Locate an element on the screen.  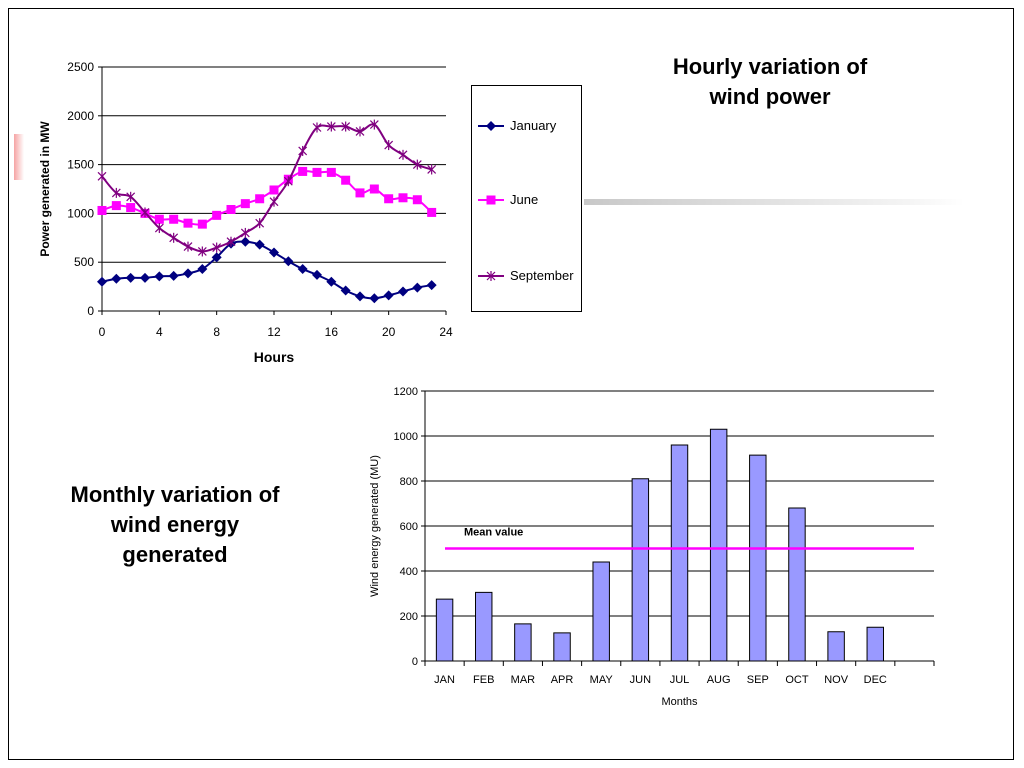
legend-marker-june is located at coordinates (491, 200).